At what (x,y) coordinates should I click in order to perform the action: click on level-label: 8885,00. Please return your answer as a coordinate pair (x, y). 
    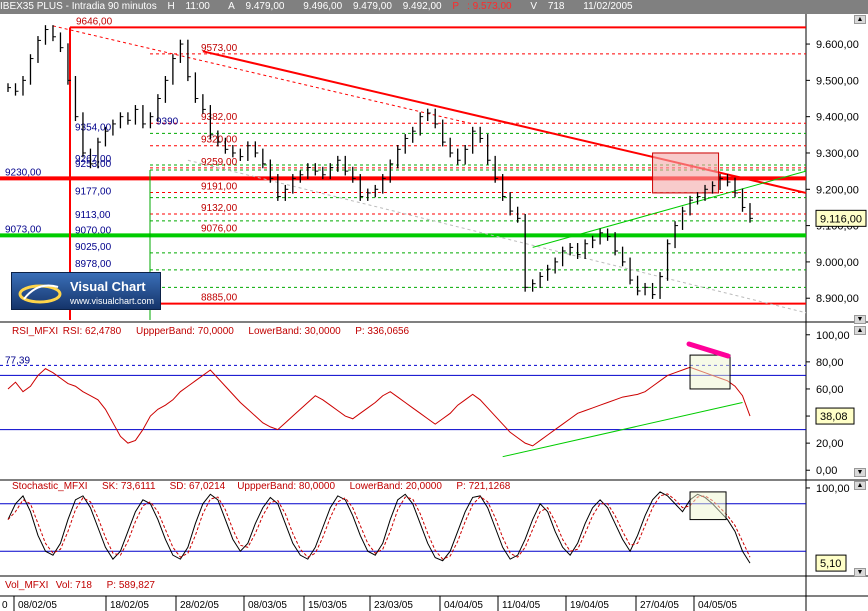
    Looking at the image, I should click on (219, 298).